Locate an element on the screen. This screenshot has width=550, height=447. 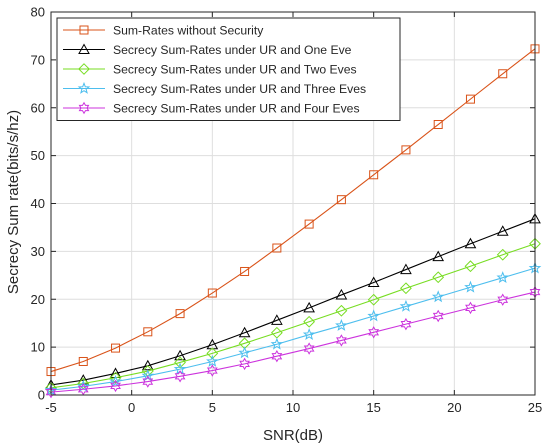
legend-entry-3: Secrecy Sum-Rates under UR and Two Eves is located at coordinates (210, 69).